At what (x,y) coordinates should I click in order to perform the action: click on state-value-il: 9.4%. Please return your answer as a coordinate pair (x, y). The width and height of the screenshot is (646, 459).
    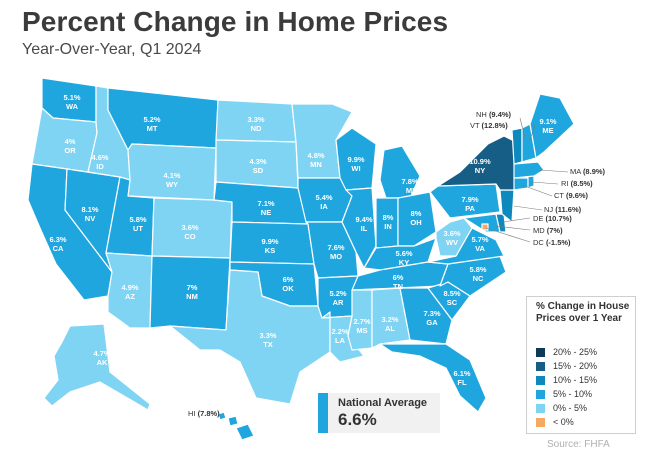
    Looking at the image, I should click on (363, 219).